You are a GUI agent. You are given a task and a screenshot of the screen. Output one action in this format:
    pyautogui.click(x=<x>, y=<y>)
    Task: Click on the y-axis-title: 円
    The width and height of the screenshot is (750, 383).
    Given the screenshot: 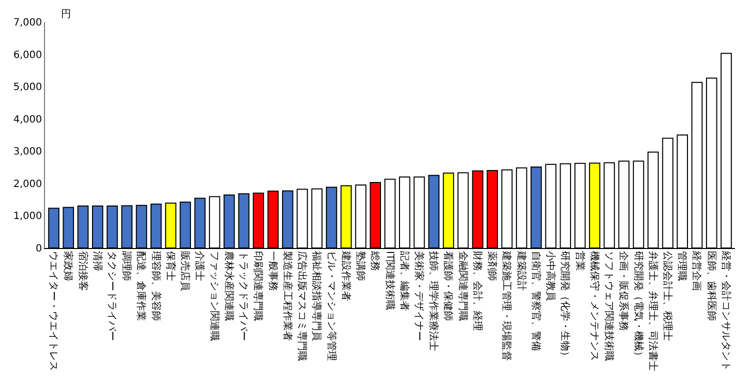 What is the action you would take?
    pyautogui.click(x=66, y=14)
    